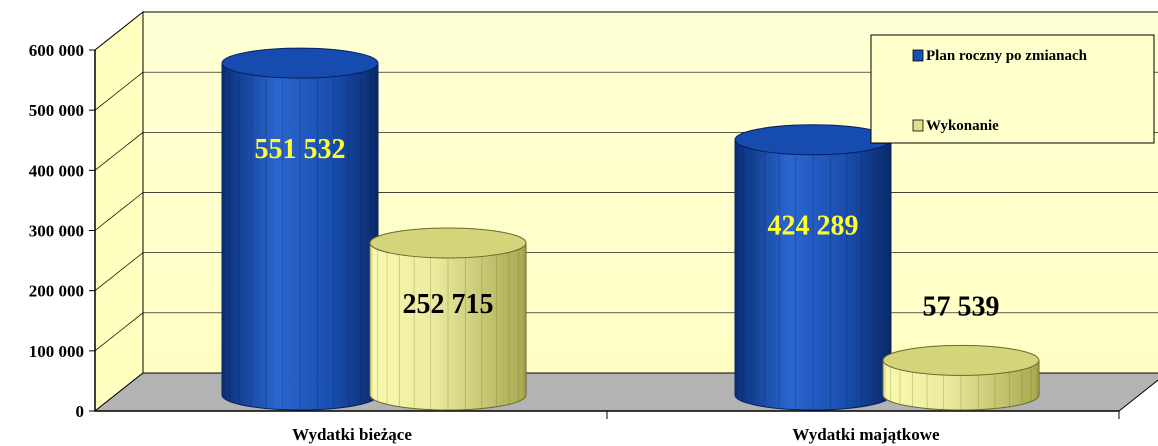 This screenshot has height=446, width=1158. What do you see at coordinates (56, 351) in the screenshot?
I see `y-tick-label: 100 000` at bounding box center [56, 351].